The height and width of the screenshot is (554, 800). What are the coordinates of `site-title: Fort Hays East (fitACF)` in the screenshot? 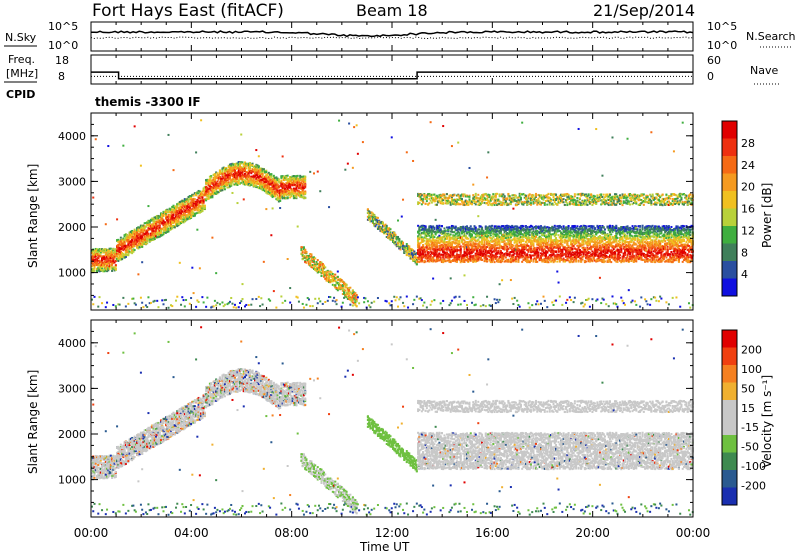 It's located at (188, 11).